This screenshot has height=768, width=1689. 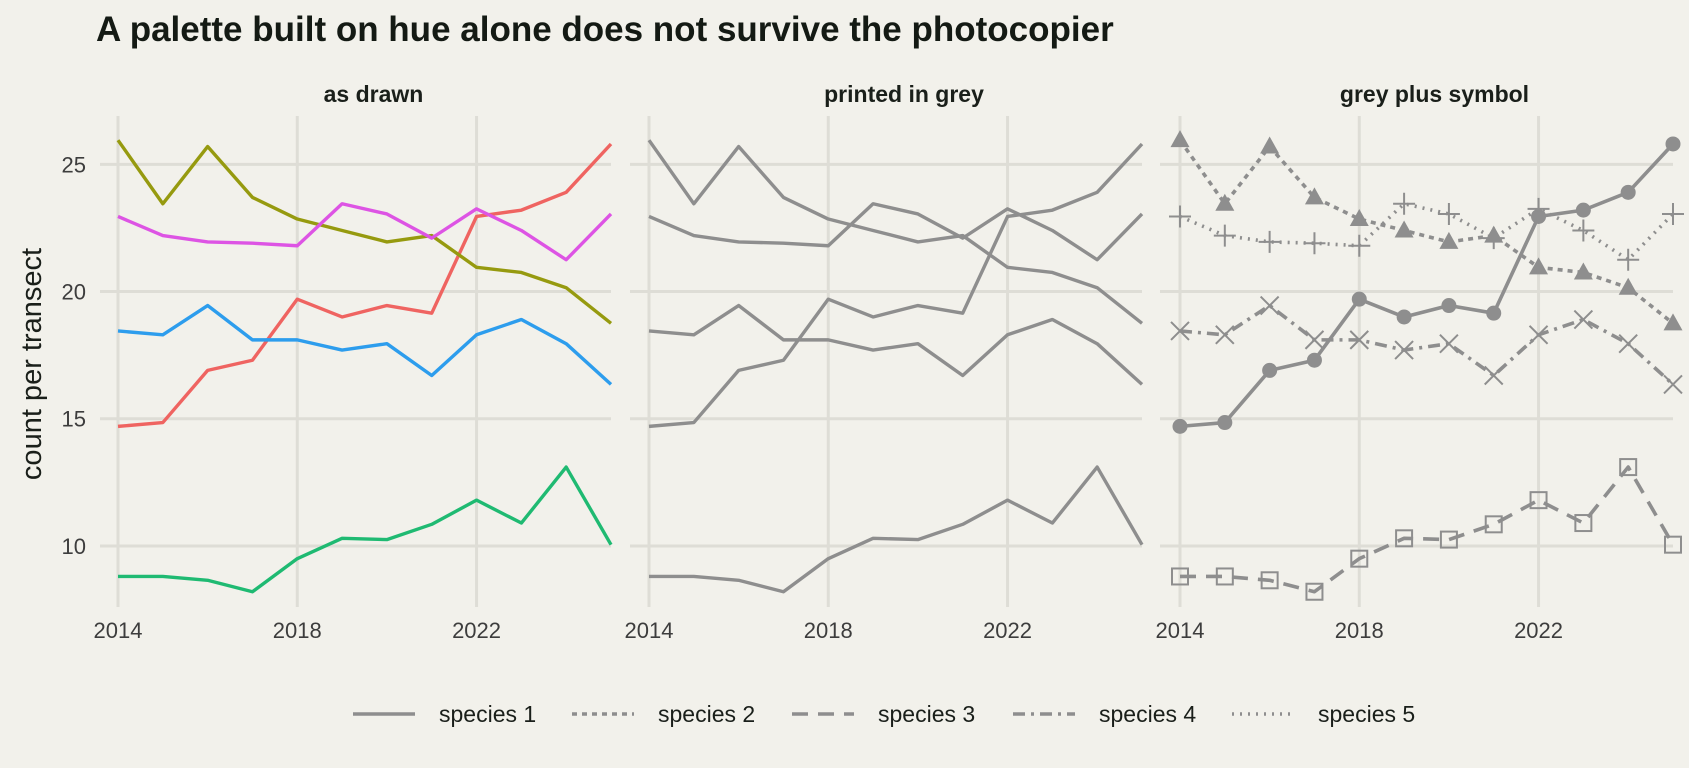 What do you see at coordinates (487, 714) in the screenshot?
I see `legend-label: species 1` at bounding box center [487, 714].